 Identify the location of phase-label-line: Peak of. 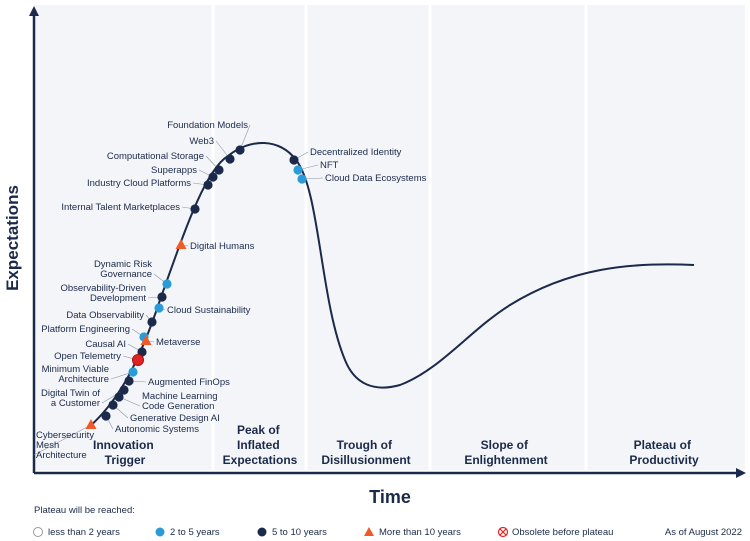
(259, 430).